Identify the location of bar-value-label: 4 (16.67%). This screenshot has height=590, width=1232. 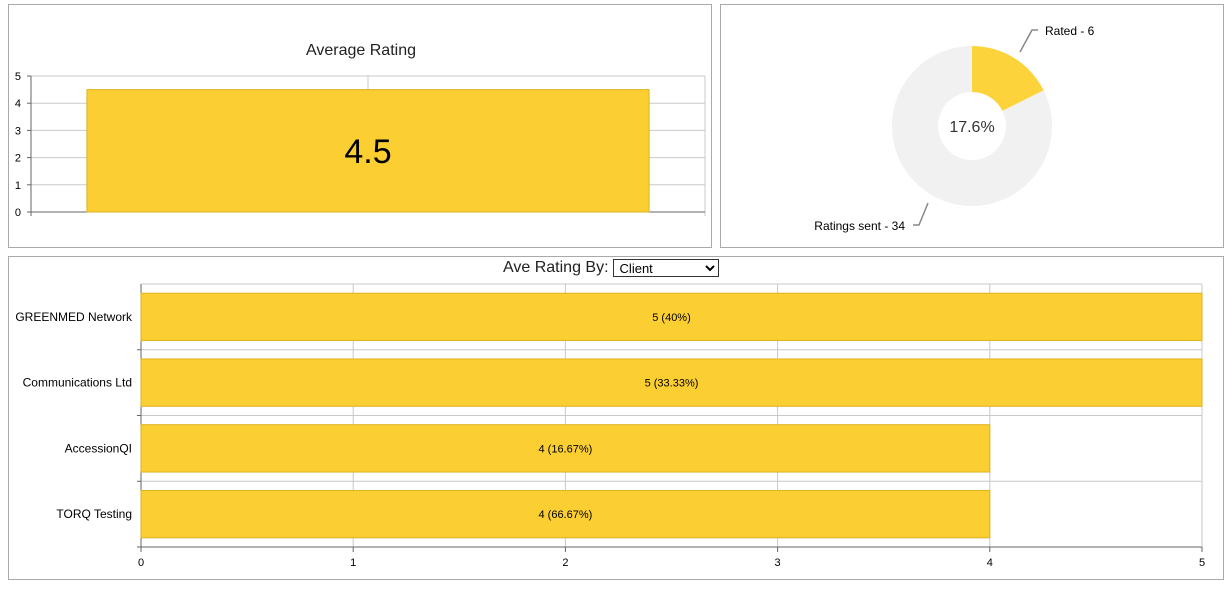
(565, 449).